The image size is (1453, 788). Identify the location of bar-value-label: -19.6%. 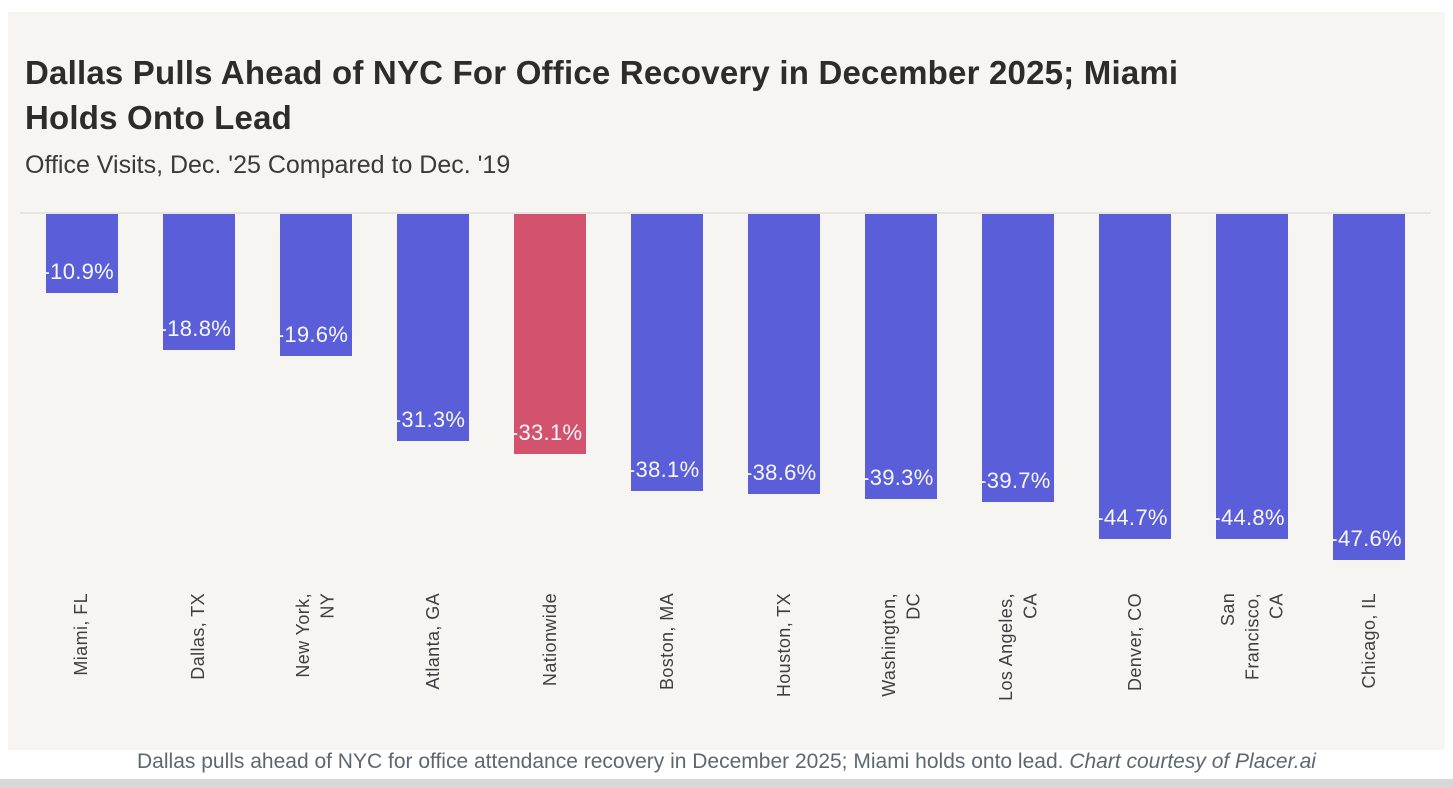
(312, 334).